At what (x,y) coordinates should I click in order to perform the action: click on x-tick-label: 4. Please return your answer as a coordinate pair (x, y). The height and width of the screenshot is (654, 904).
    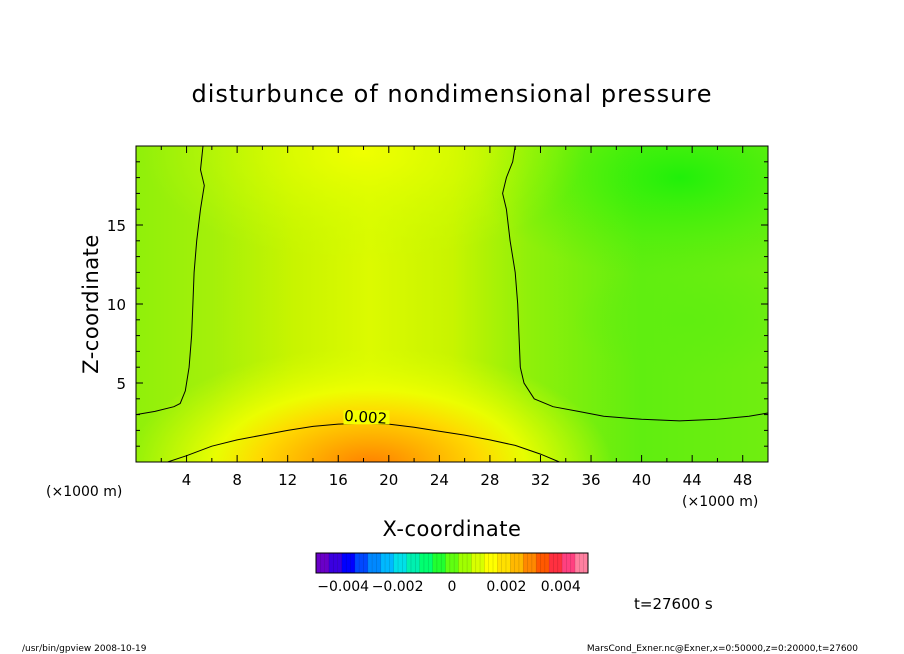
    Looking at the image, I should click on (187, 480).